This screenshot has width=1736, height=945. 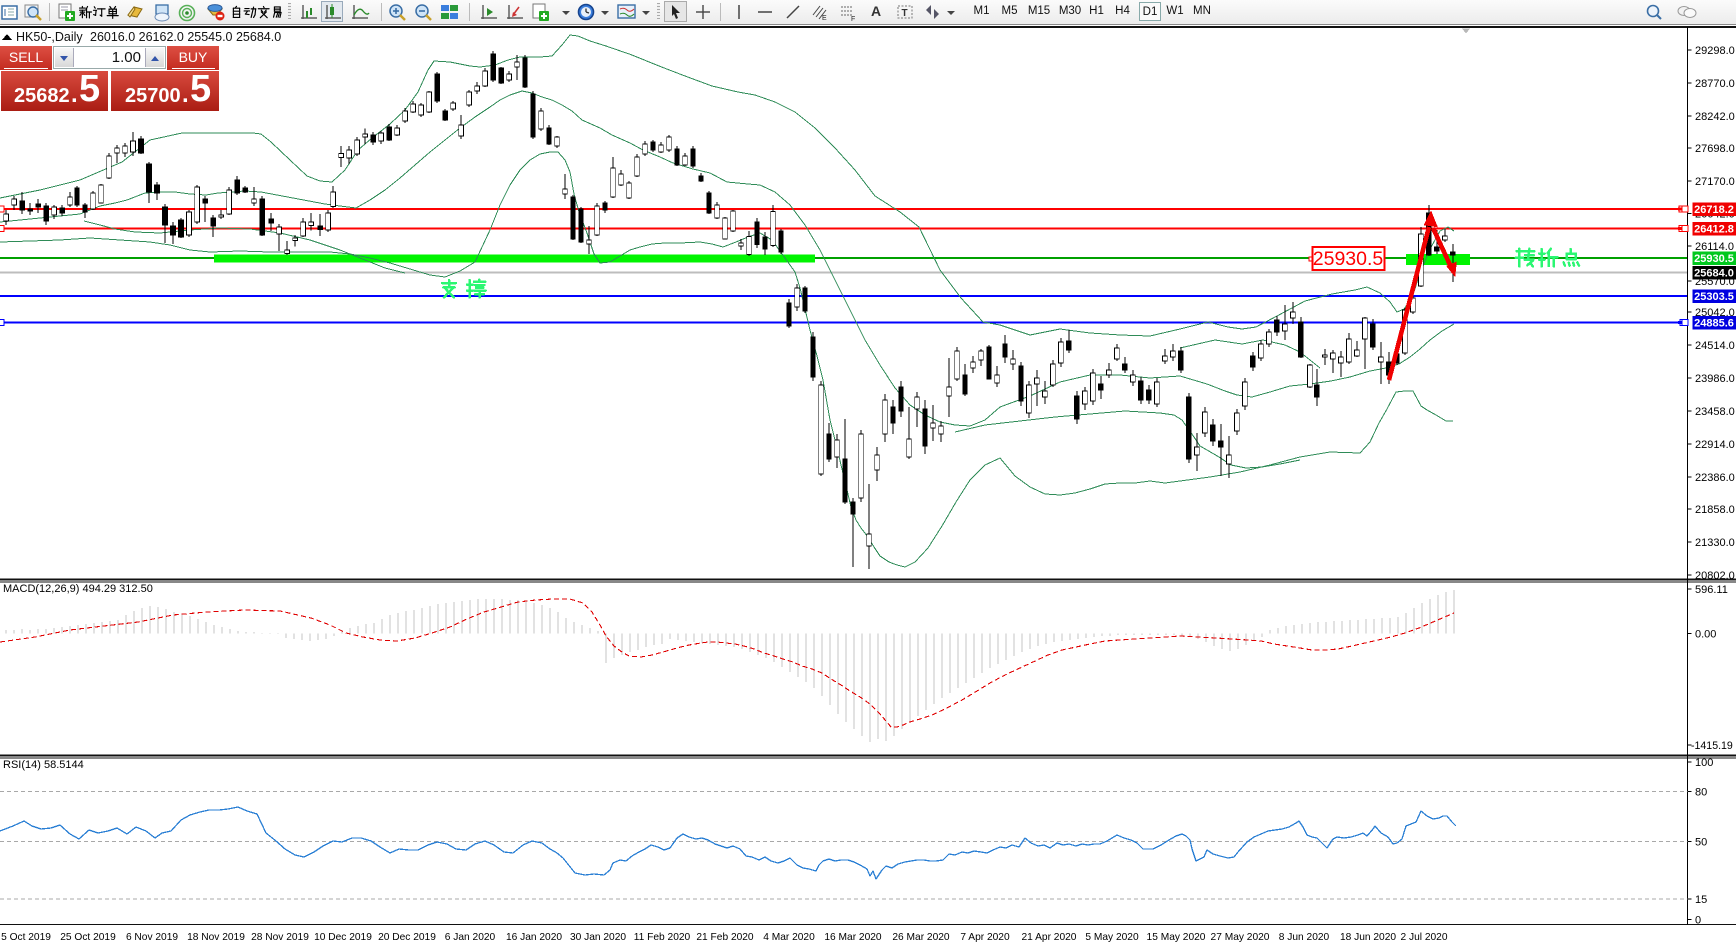 What do you see at coordinates (1715, 445) in the screenshot?
I see `svg-text: 22914.0` at bounding box center [1715, 445].